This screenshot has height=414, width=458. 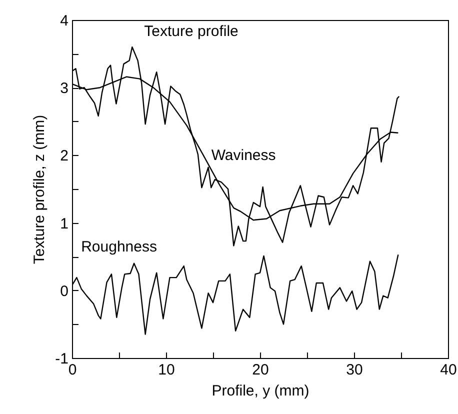 I want to click on x-tick-label: 40, so click(x=448, y=370).